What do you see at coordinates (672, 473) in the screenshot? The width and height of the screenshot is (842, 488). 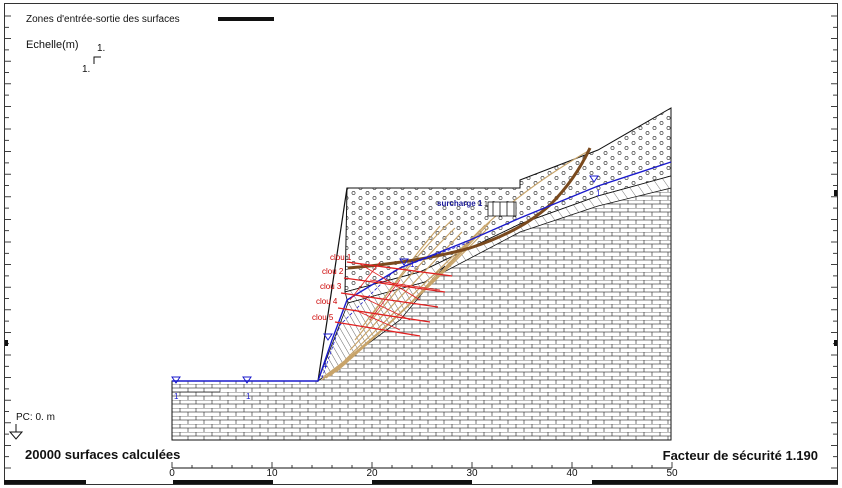 I see `x-tick-label: 50` at bounding box center [672, 473].